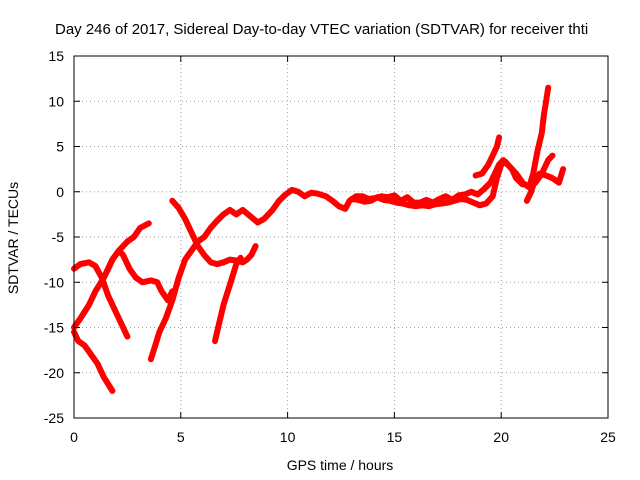 The image size is (640, 480). What do you see at coordinates (501, 437) in the screenshot?
I see `x-tick-label: 20` at bounding box center [501, 437].